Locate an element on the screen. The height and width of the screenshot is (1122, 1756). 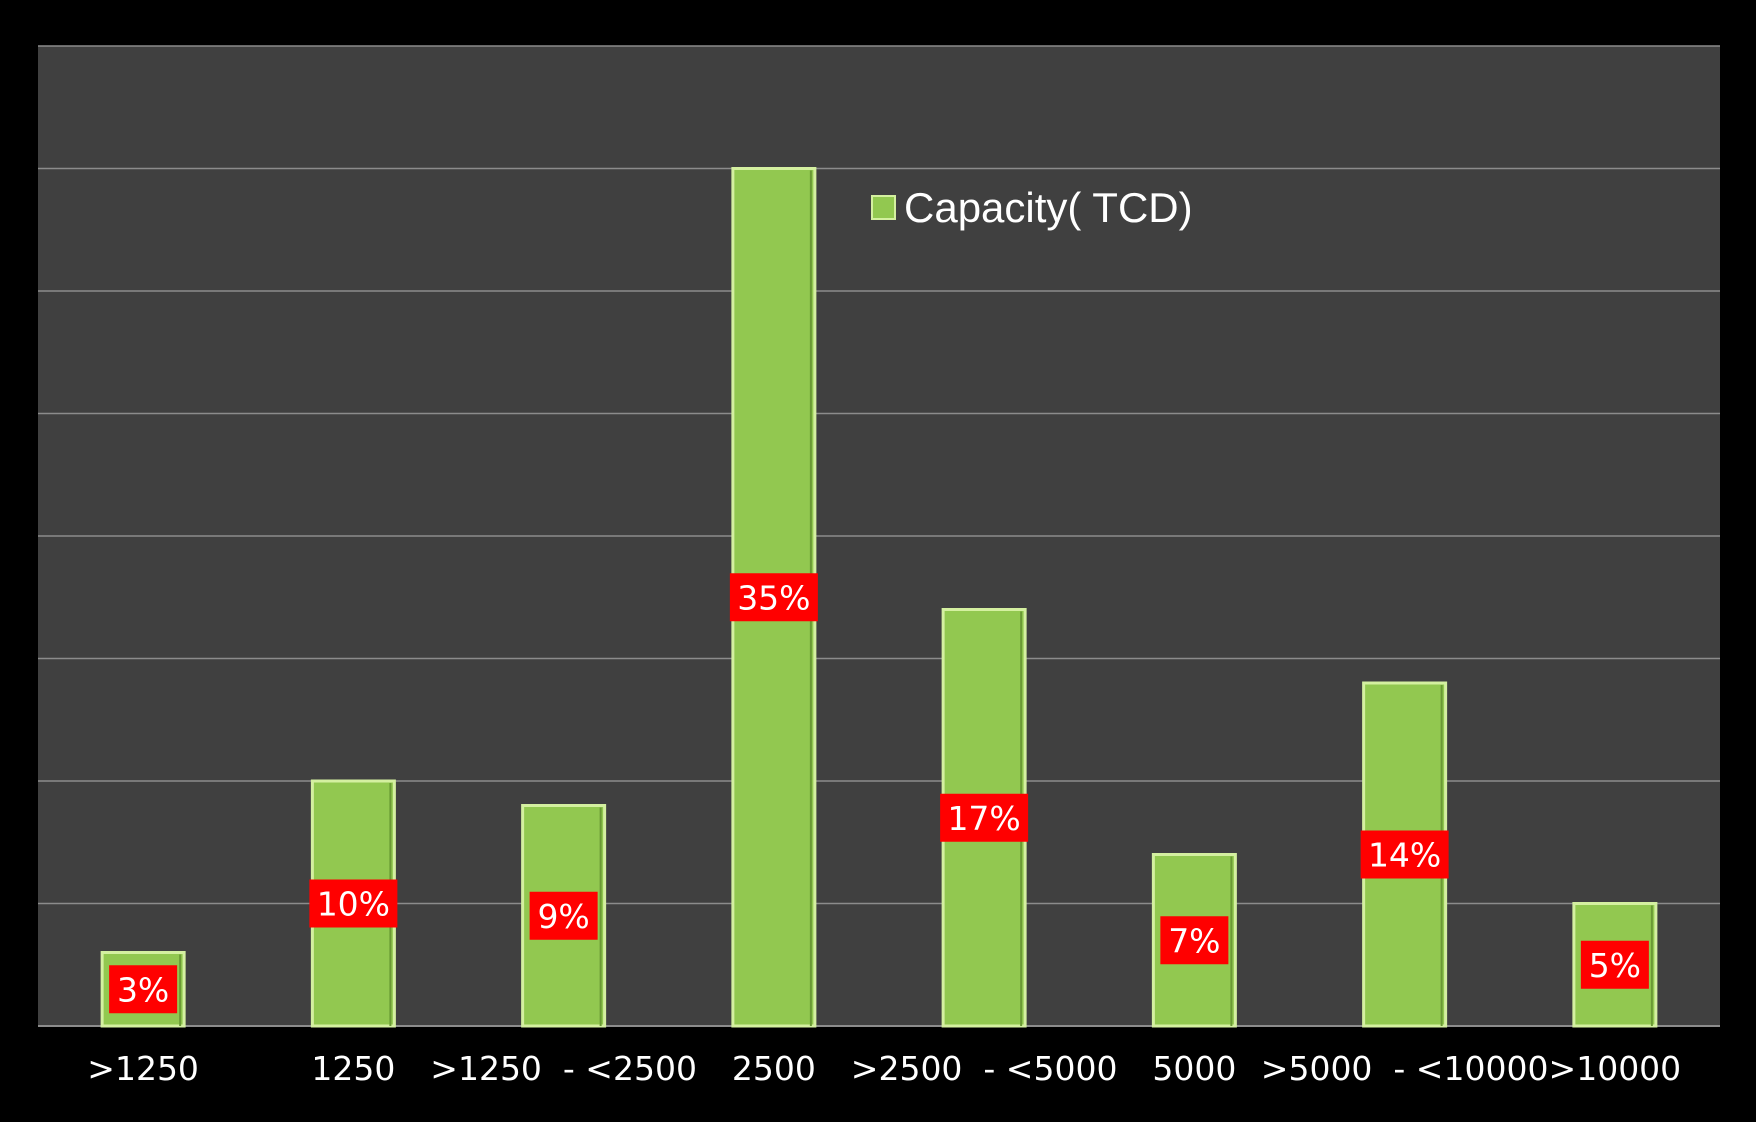
data-label: 14% is located at coordinates (1404, 855).